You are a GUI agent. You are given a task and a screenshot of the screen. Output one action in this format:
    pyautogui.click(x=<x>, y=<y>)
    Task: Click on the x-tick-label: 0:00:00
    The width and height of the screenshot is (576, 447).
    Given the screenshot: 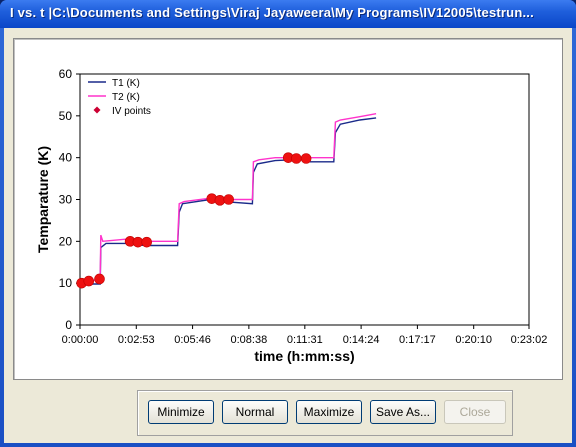 What is the action you would take?
    pyautogui.click(x=80, y=340)
    